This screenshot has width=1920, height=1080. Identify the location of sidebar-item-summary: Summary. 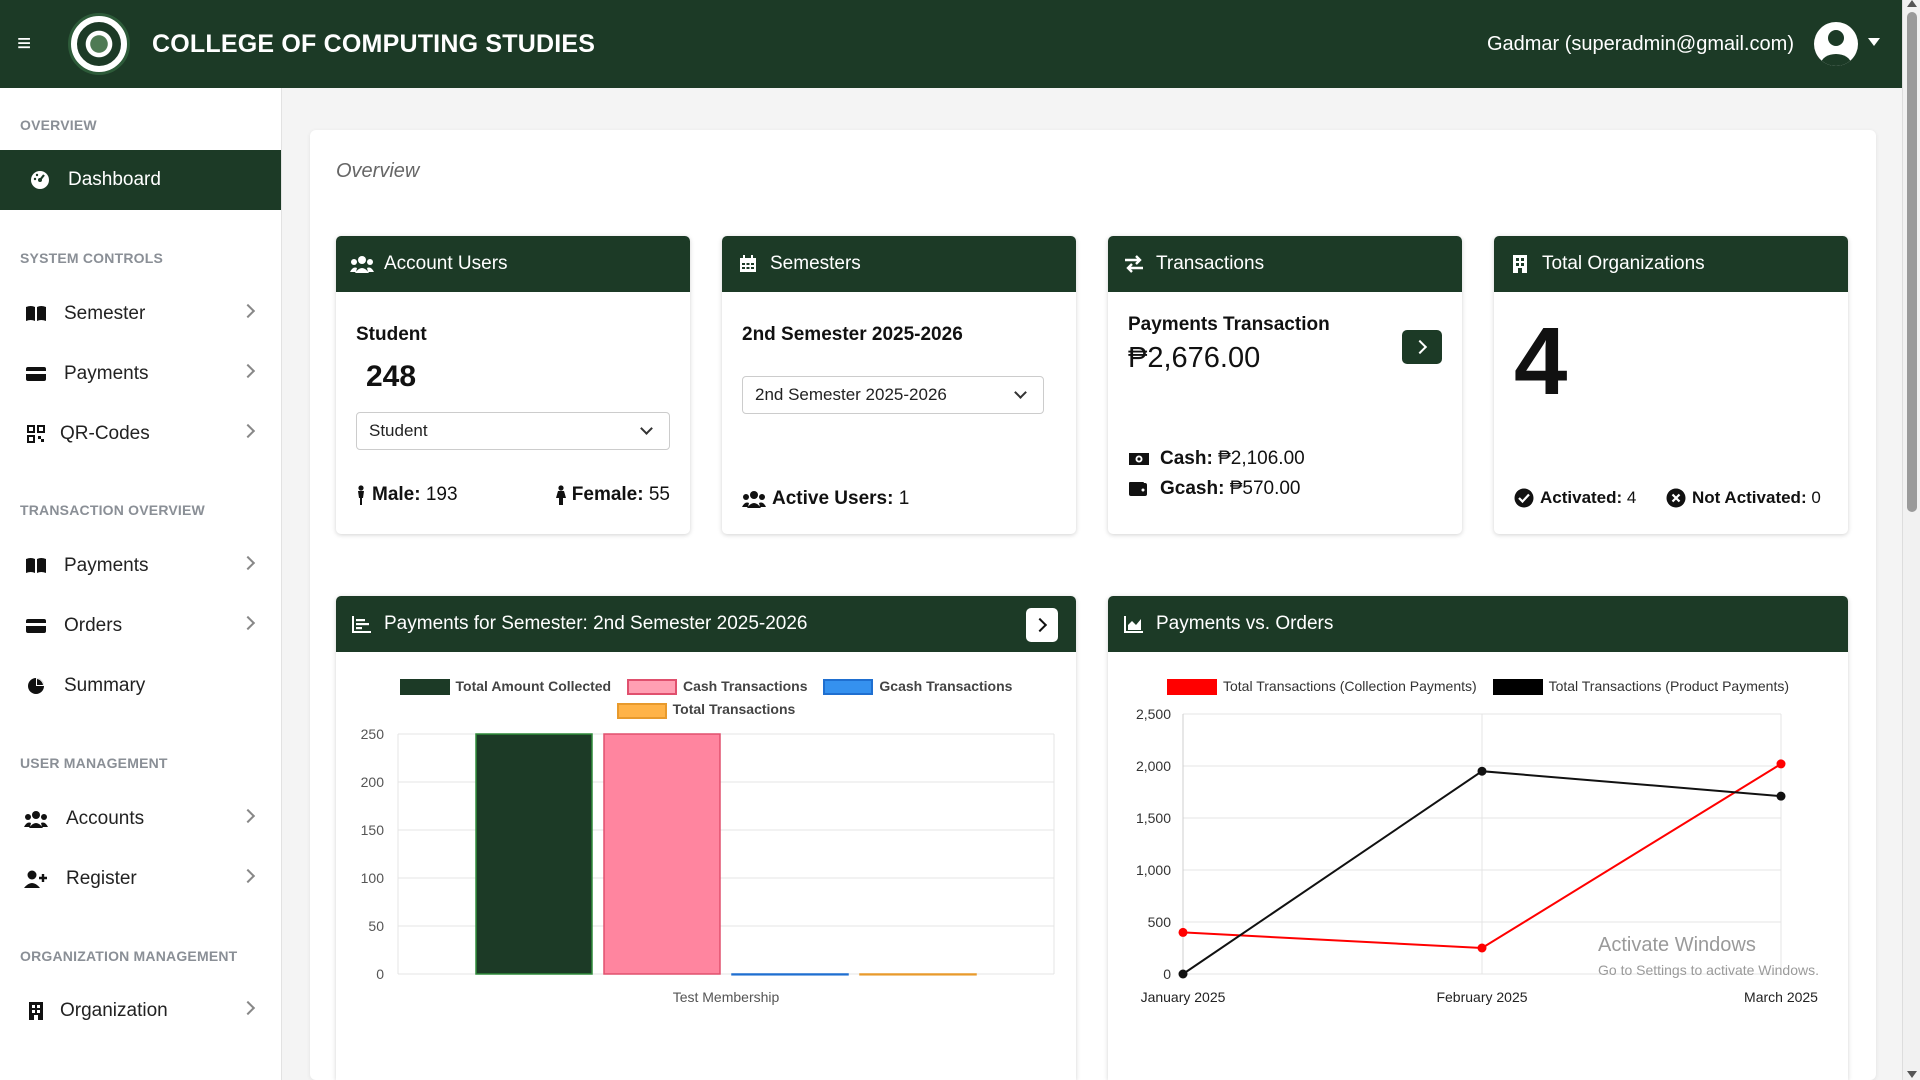
(140, 686).